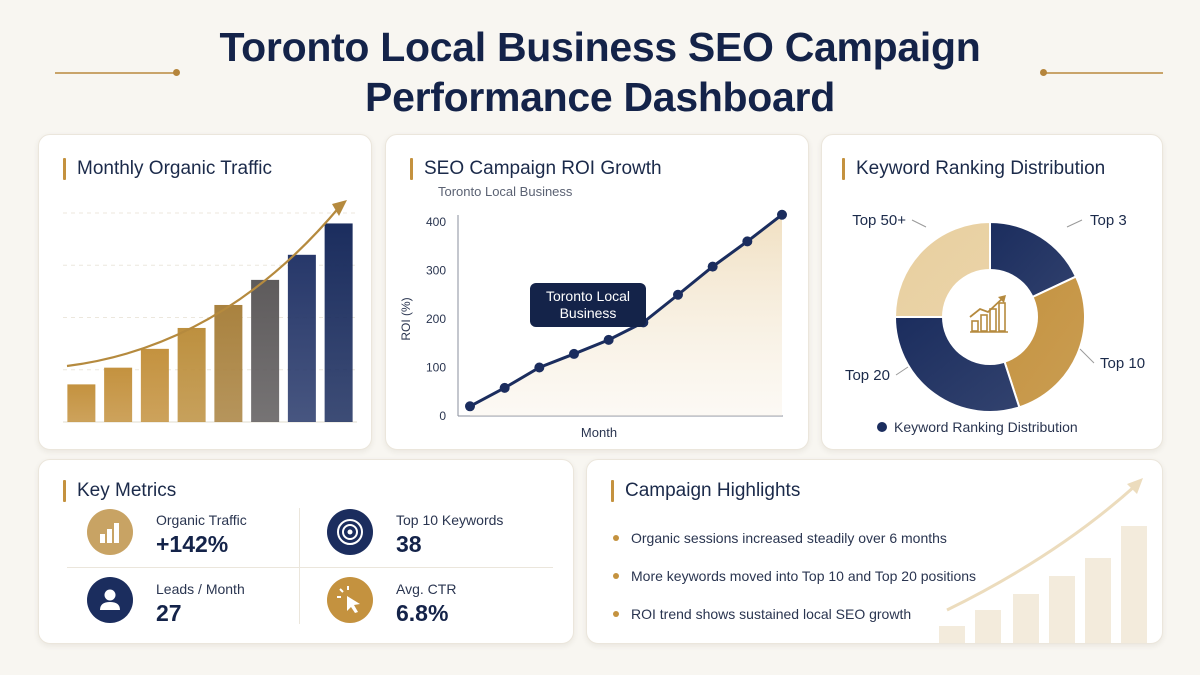  Describe the element at coordinates (201, 520) in the screenshot. I see `metric-organic-traffic-label: Organic Traffic` at that location.